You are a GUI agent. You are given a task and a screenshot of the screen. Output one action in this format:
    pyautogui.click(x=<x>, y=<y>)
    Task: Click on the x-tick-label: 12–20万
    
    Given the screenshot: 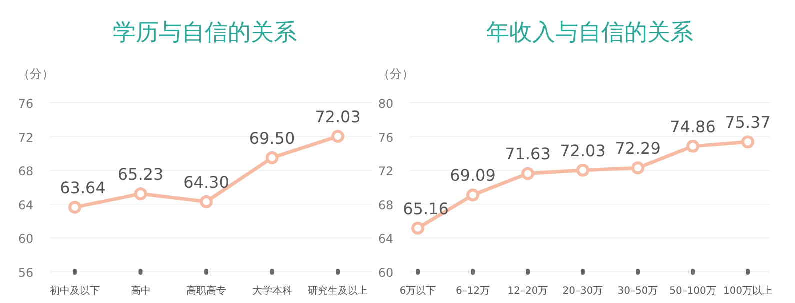 What is the action you would take?
    pyautogui.click(x=528, y=291)
    